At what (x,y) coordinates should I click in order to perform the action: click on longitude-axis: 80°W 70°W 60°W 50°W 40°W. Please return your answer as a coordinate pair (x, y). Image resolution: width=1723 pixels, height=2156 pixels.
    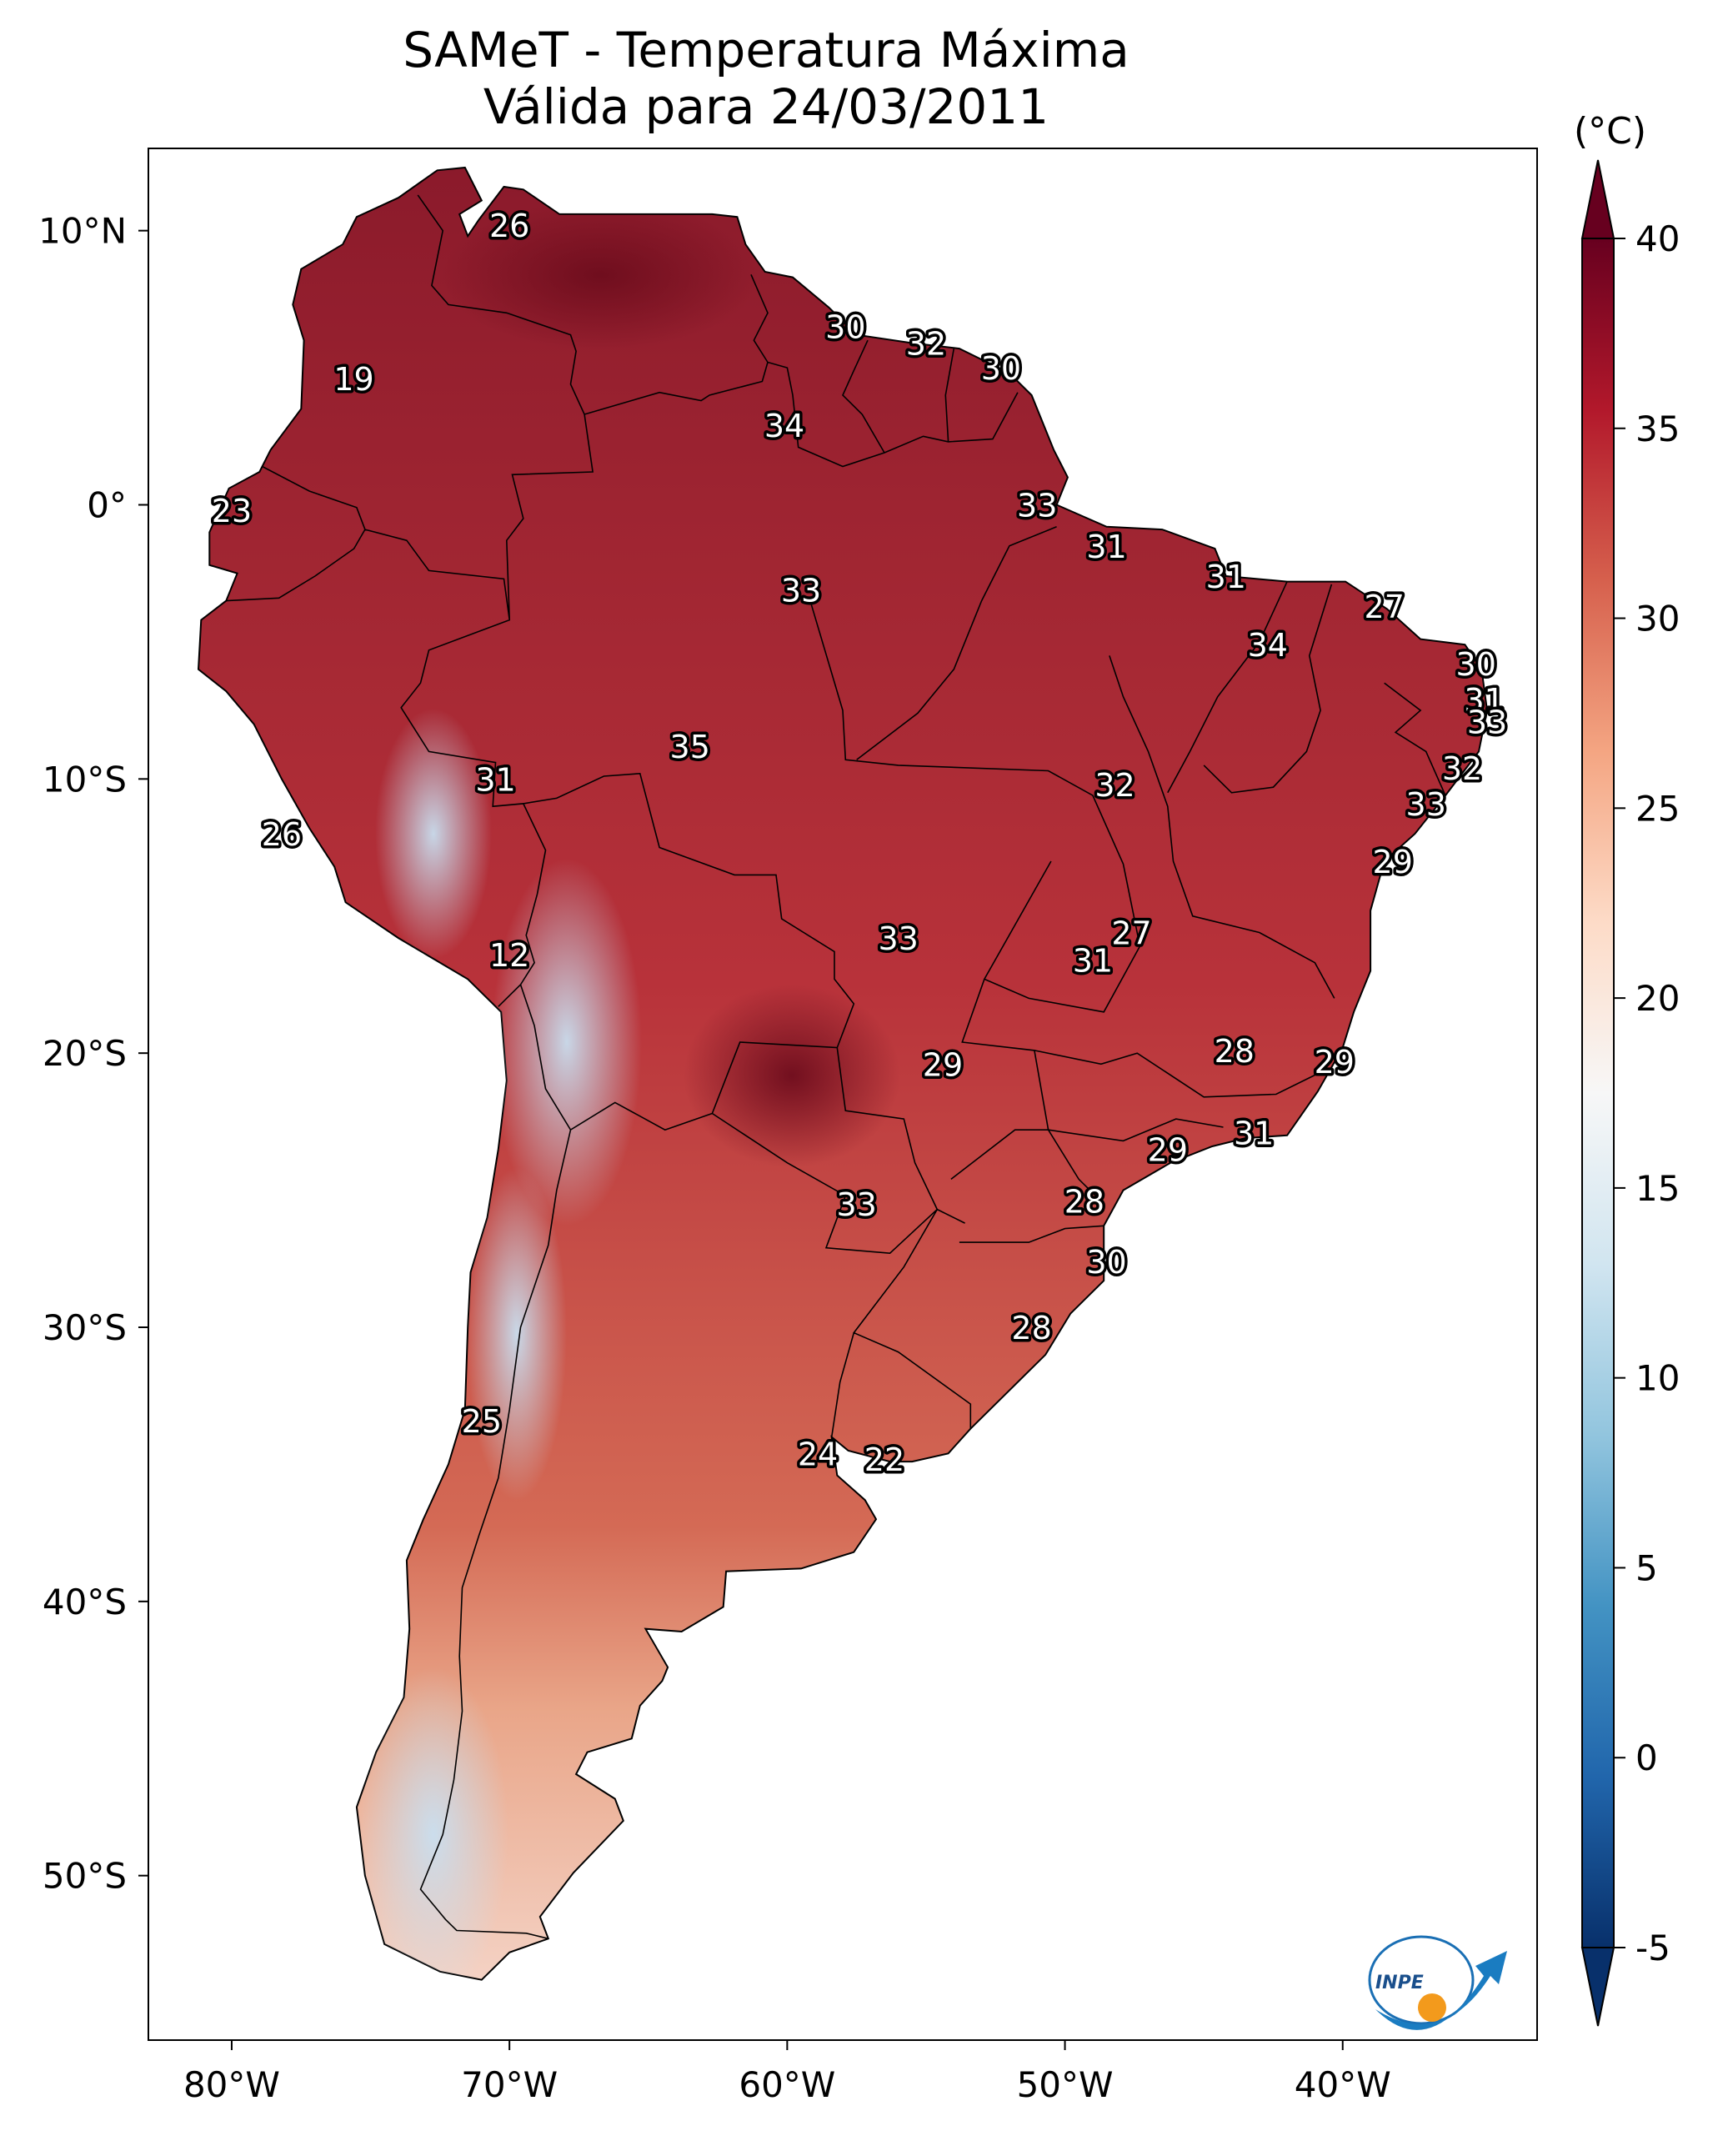
    Looking at the image, I should click on (787, 2072).